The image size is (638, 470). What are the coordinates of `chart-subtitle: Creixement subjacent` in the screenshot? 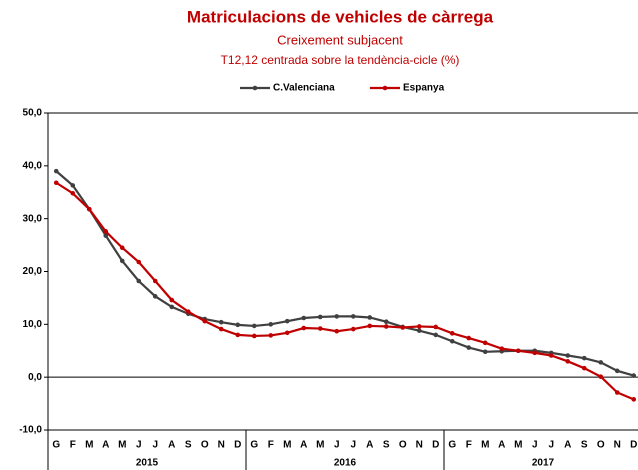 It's located at (340, 39).